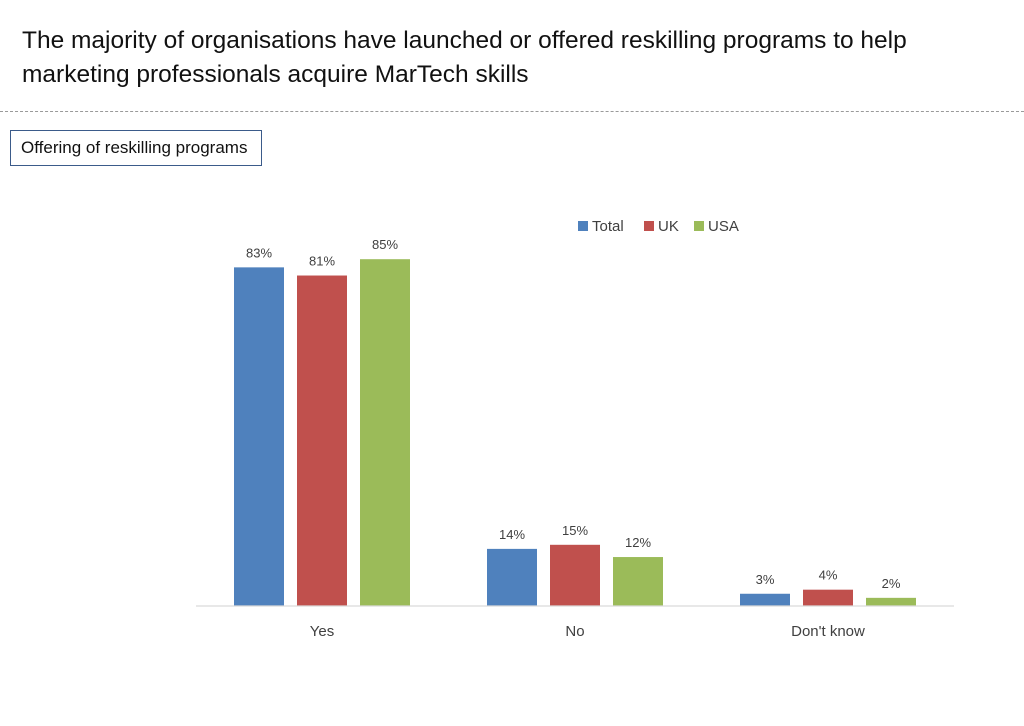 Image resolution: width=1024 pixels, height=726 pixels. I want to click on data-label-don-t-know-uk: 4%, so click(828, 575).